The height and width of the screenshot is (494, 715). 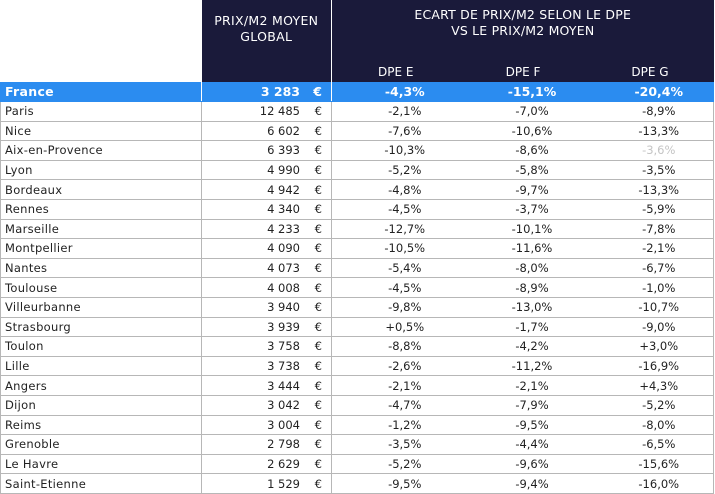 I want to click on dpe-g-value: -8,0%, so click(x=650, y=425).